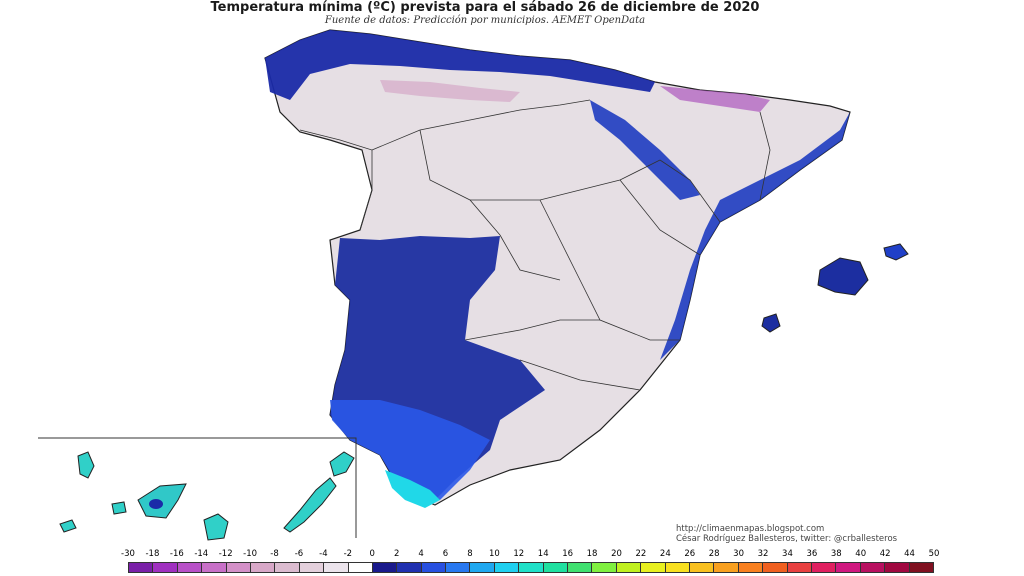  I want to click on legend-tick-label: 8, so click(470, 554).